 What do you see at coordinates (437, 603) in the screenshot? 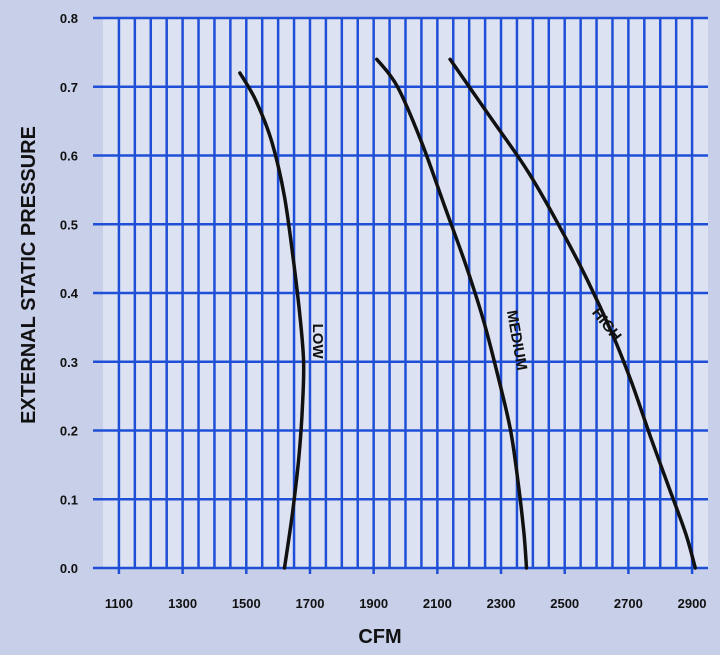
I see `x-tick-label: 2100` at bounding box center [437, 603].